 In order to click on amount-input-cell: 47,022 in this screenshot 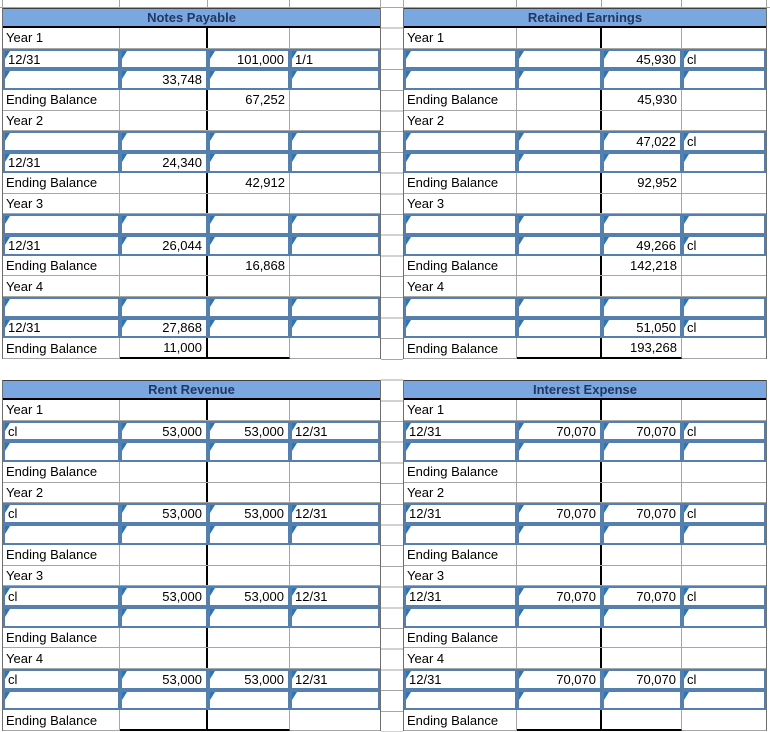, I will do `click(642, 142)`.